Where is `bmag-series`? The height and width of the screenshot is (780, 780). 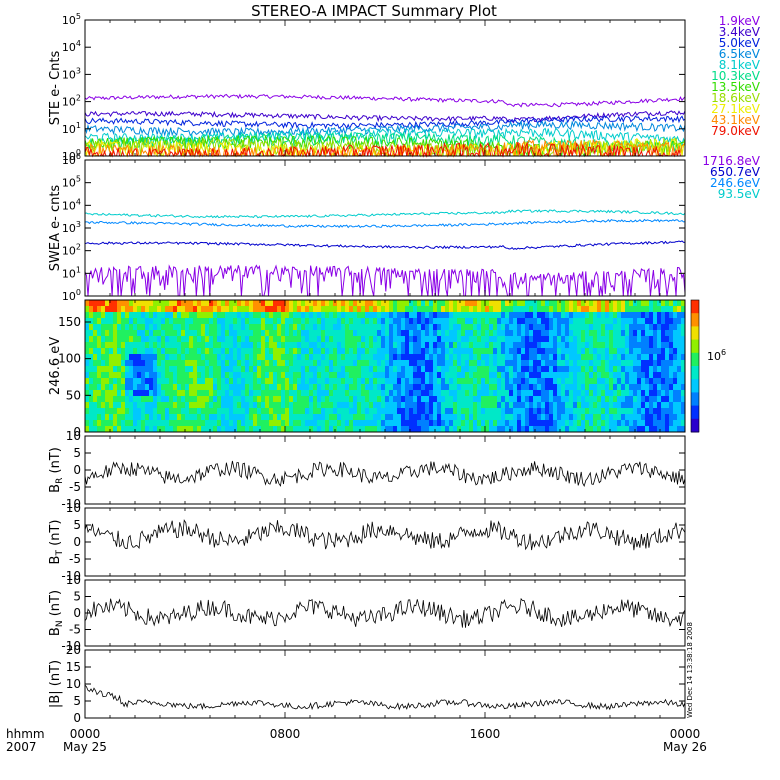
bmag-series is located at coordinates (385, 697).